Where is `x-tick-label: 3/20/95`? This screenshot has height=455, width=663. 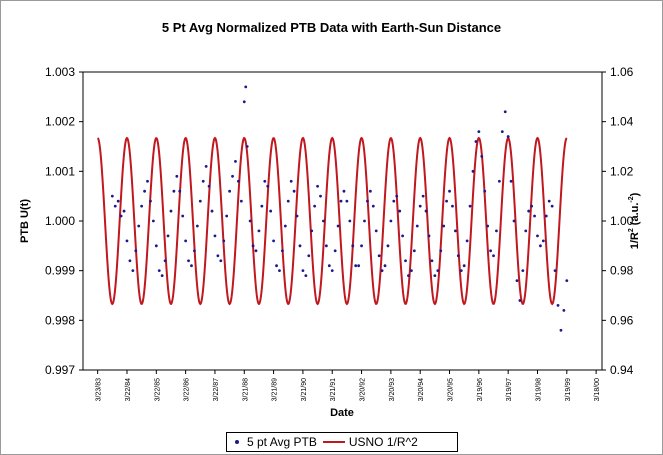
x-tick-label: 3/20/95 is located at coordinates (451, 389).